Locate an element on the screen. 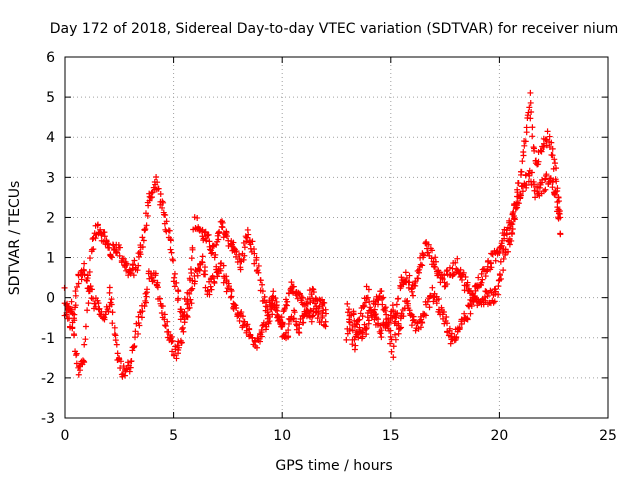  y-axis-label: SDTVAR / TECUs is located at coordinates (15, 238).